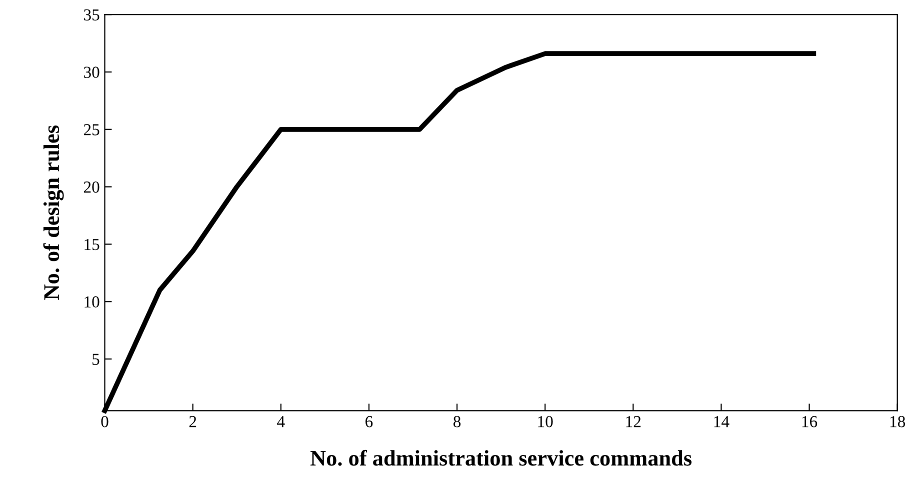  What do you see at coordinates (898, 422) in the screenshot?
I see `x-tick-label: 18` at bounding box center [898, 422].